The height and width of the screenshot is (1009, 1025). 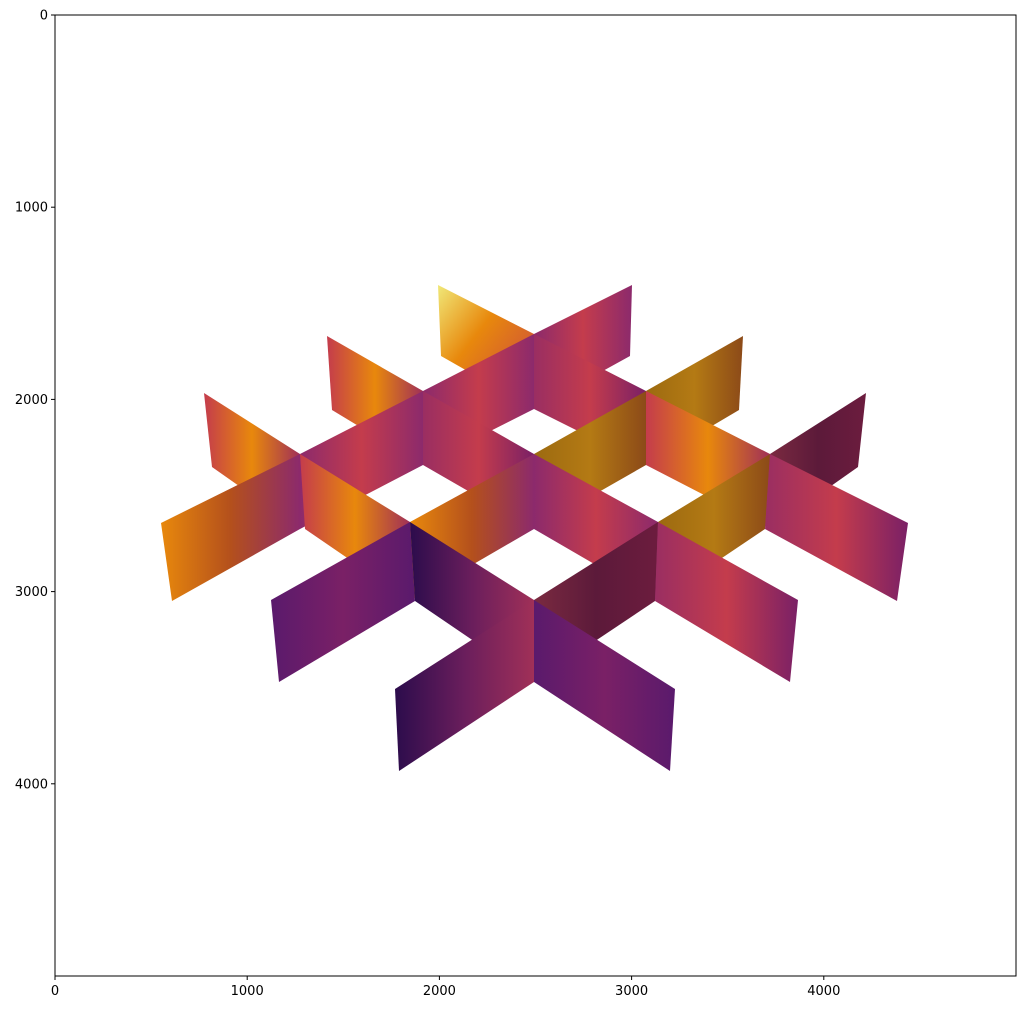 I want to click on y-tick-label: 3000, so click(x=31, y=592).